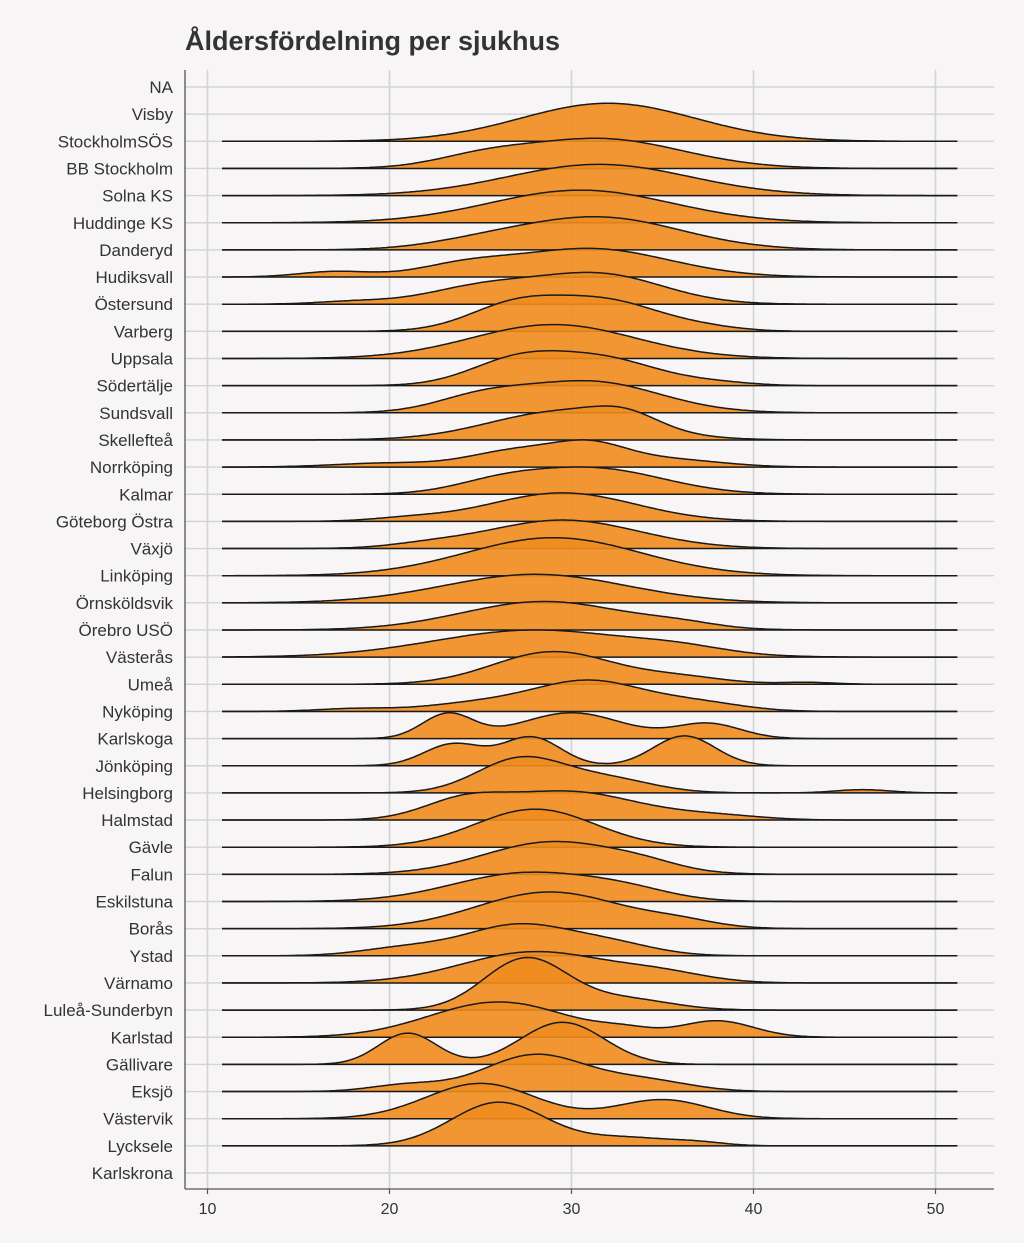 This screenshot has width=1024, height=1243. Describe the element at coordinates (126, 630) in the screenshot. I see `y-tick-label: Örebro USÖ` at that location.